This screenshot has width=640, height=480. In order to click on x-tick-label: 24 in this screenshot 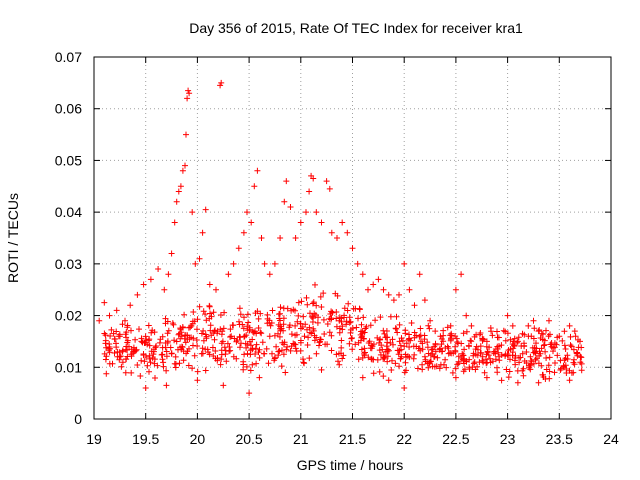, I will do `click(611, 439)`.